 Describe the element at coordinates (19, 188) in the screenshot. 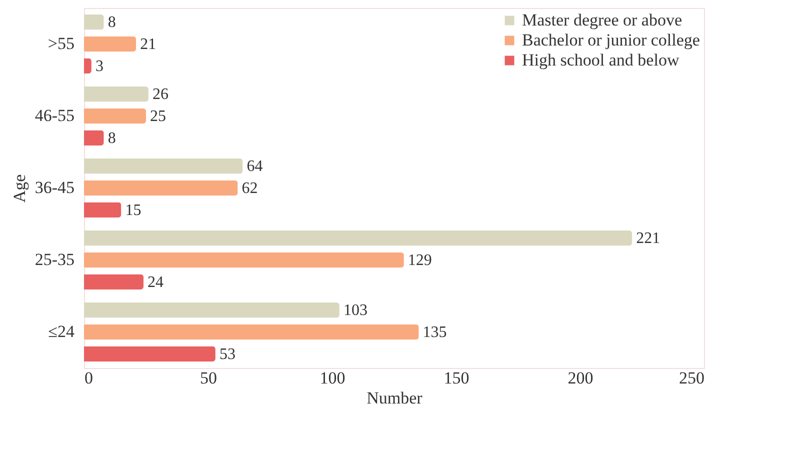

I see `y-axis-title: Age` at that location.